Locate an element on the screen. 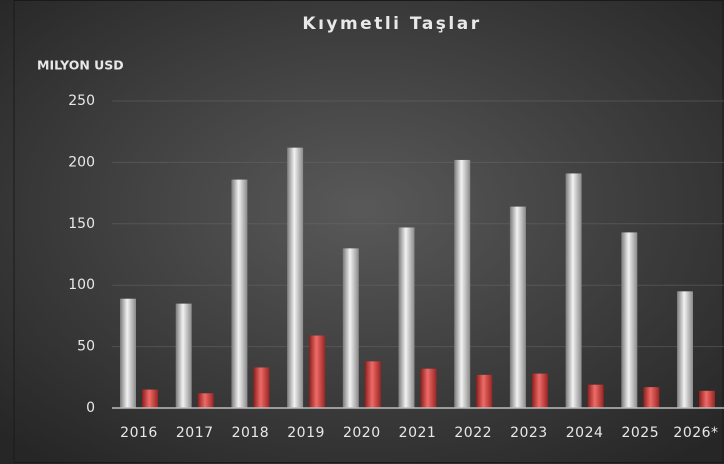  y-axis-label: MILYON USD is located at coordinates (80, 65).